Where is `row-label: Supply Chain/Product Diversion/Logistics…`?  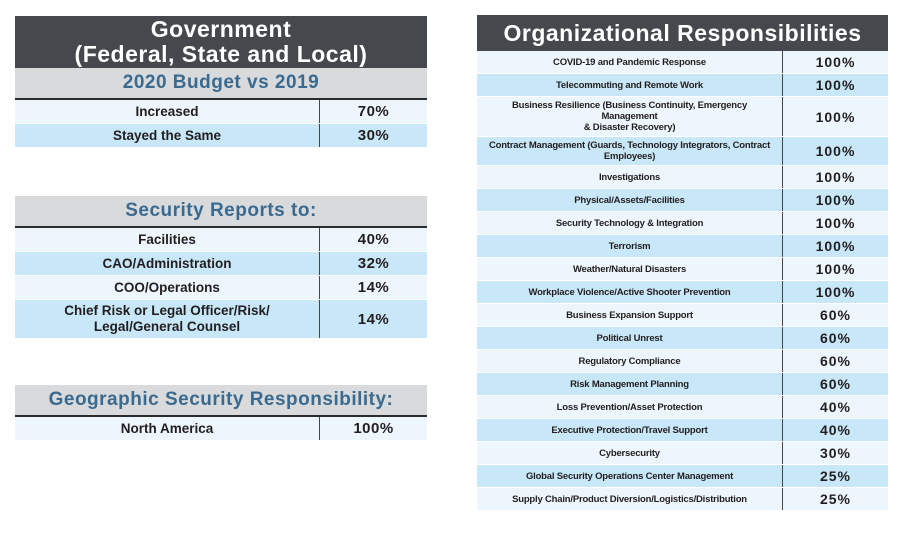
row-label: Supply Chain/Product Diversion/Logistics… is located at coordinates (629, 499).